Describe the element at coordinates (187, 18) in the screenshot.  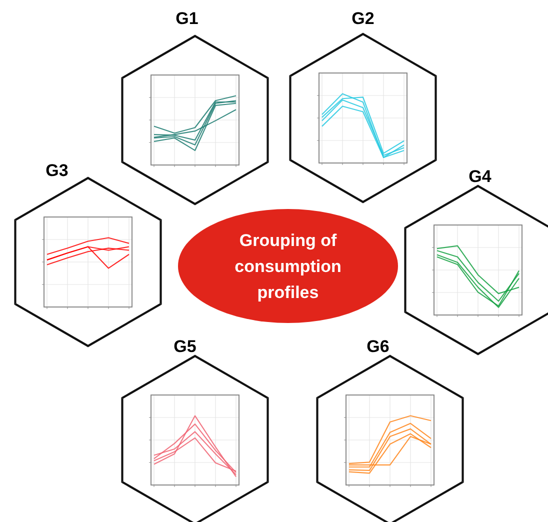
I see `chart-title: G1` at that location.